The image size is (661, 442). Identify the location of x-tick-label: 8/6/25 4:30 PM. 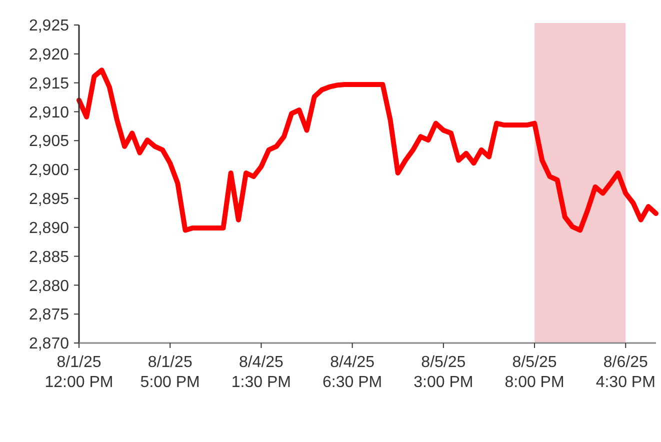
(626, 372).